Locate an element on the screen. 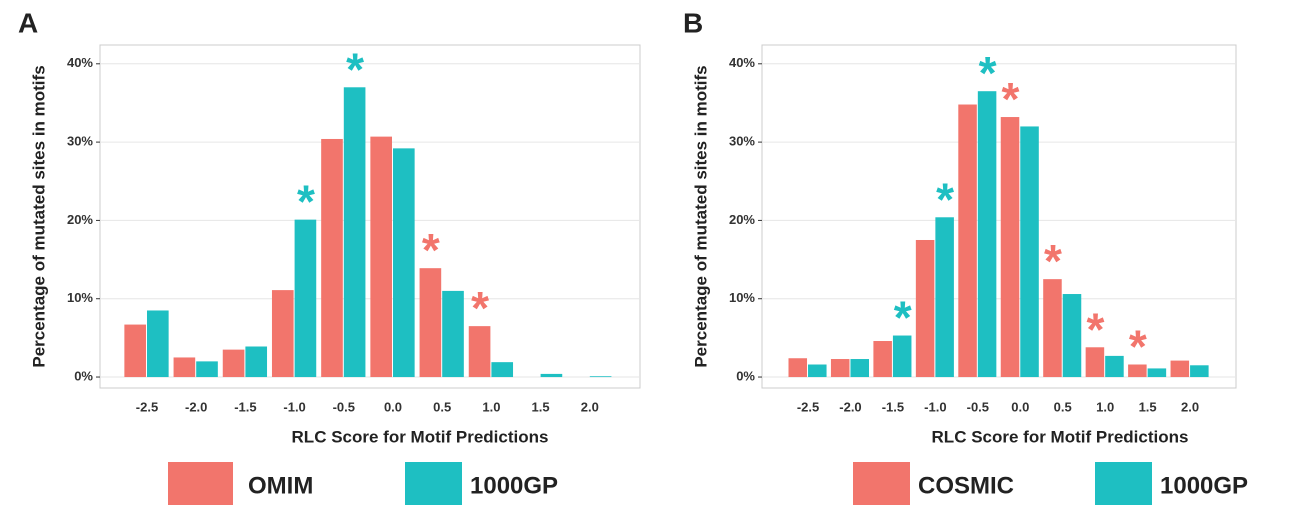 Image resolution: width=1293 pixels, height=507 pixels. panel-label: B is located at coordinates (693, 22).